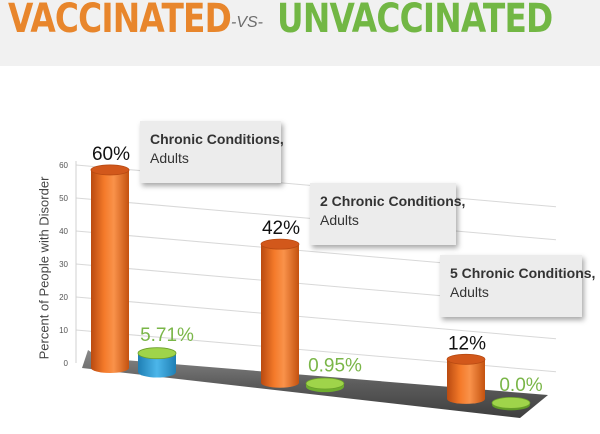 Image resolution: width=600 pixels, height=434 pixels. What do you see at coordinates (111, 154) in the screenshot?
I see `data-label-vaccinated: 60%` at bounding box center [111, 154].